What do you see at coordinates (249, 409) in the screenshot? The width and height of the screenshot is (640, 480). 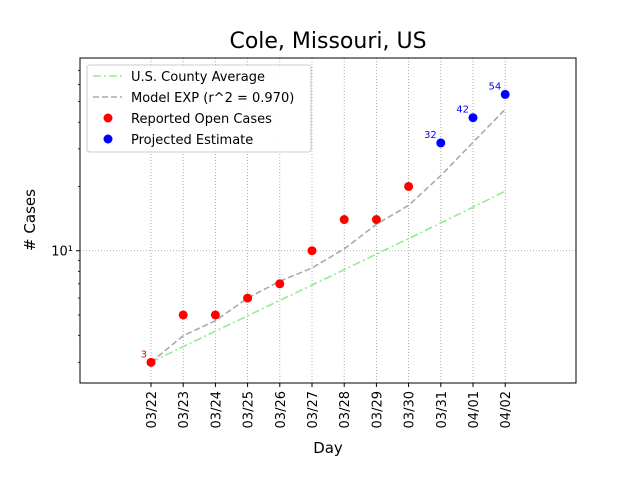 I see `x-tick-label: 03/25` at bounding box center [249, 409].